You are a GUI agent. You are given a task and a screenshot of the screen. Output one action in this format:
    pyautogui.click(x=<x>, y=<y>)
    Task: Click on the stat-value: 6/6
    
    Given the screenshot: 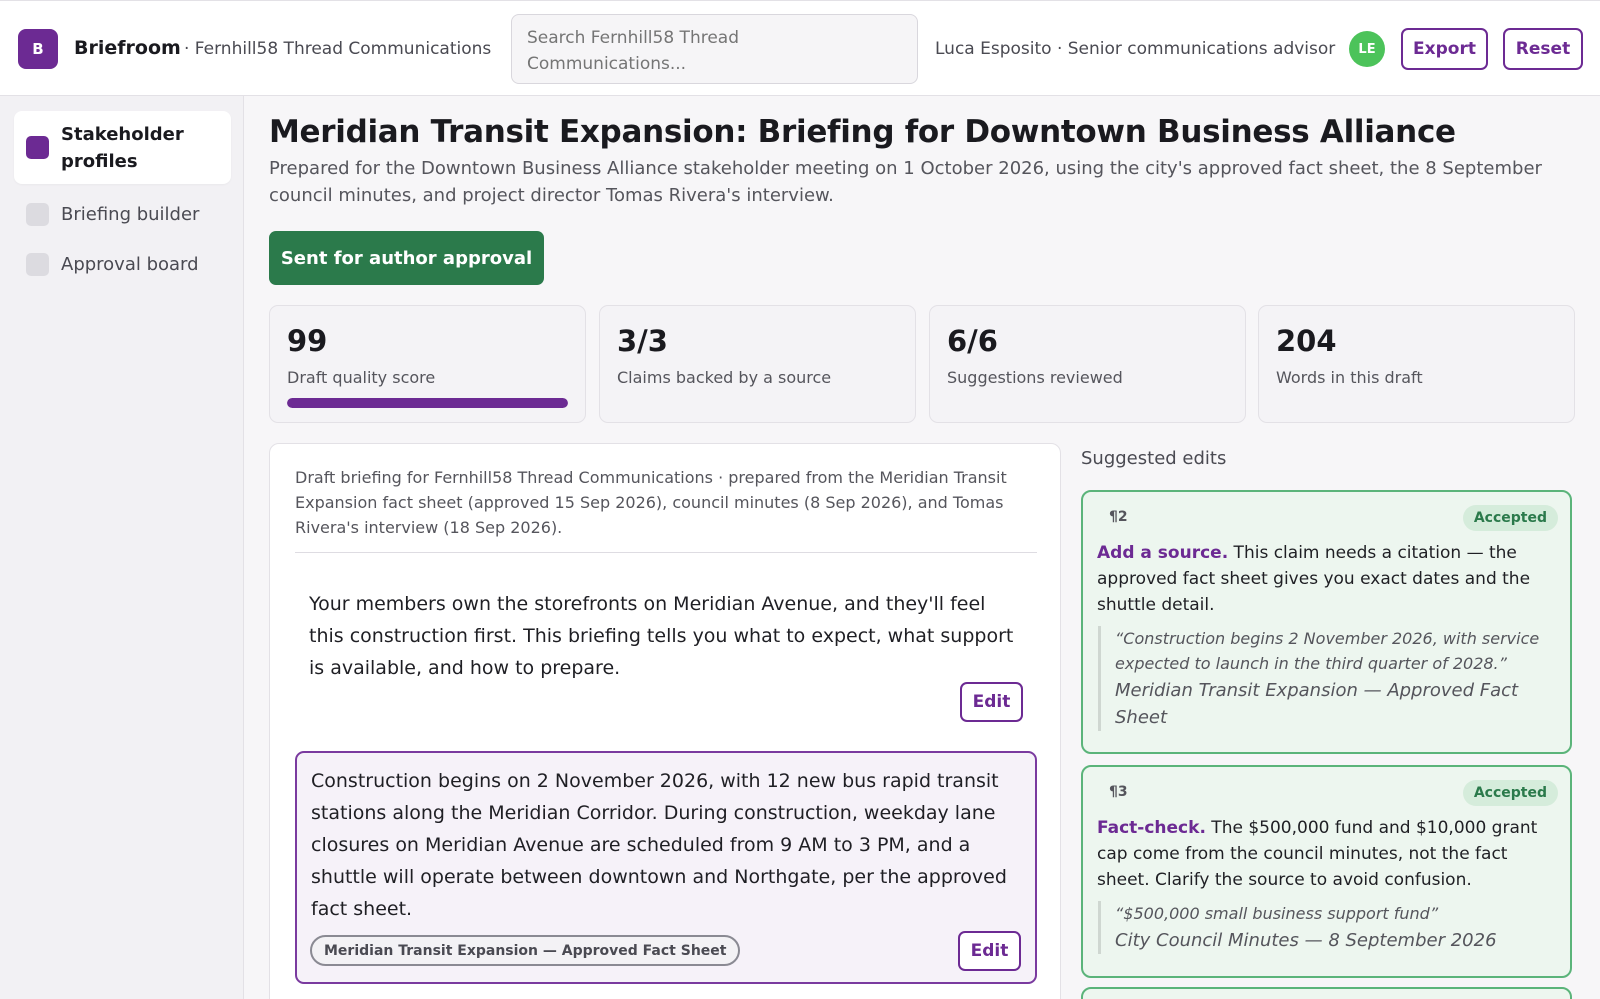 What is the action you would take?
    pyautogui.click(x=972, y=341)
    